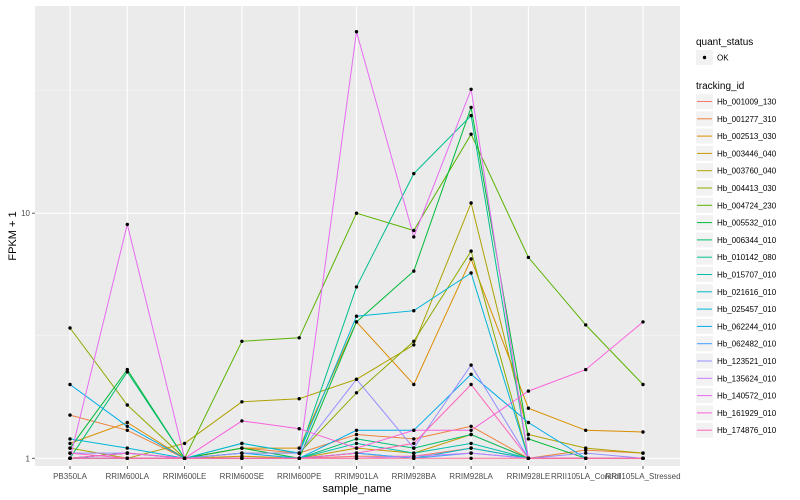 This screenshot has width=800, height=500. What do you see at coordinates (747, 344) in the screenshot?
I see `legend-label: Hb_062482_010` at bounding box center [747, 344].